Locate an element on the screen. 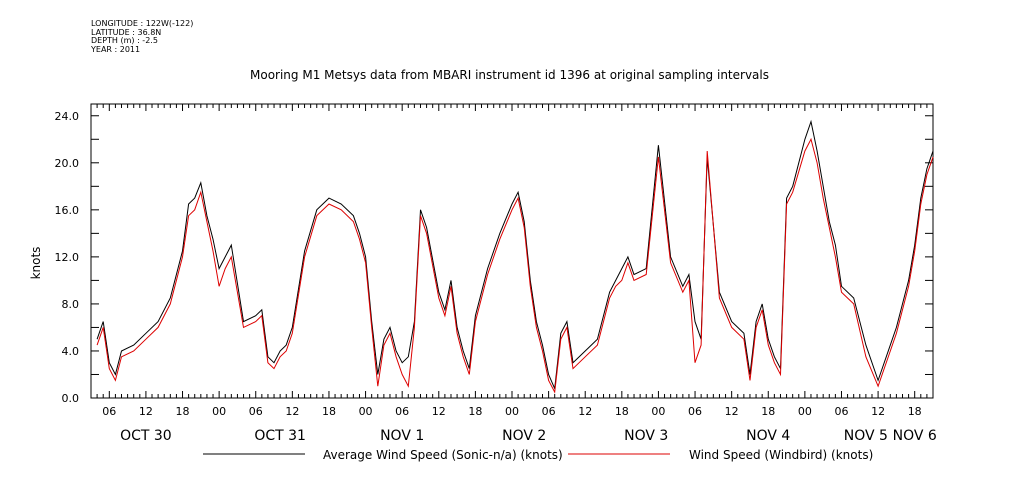 The image size is (1009, 504). year-text: YEAR : 2011 is located at coordinates (116, 49).